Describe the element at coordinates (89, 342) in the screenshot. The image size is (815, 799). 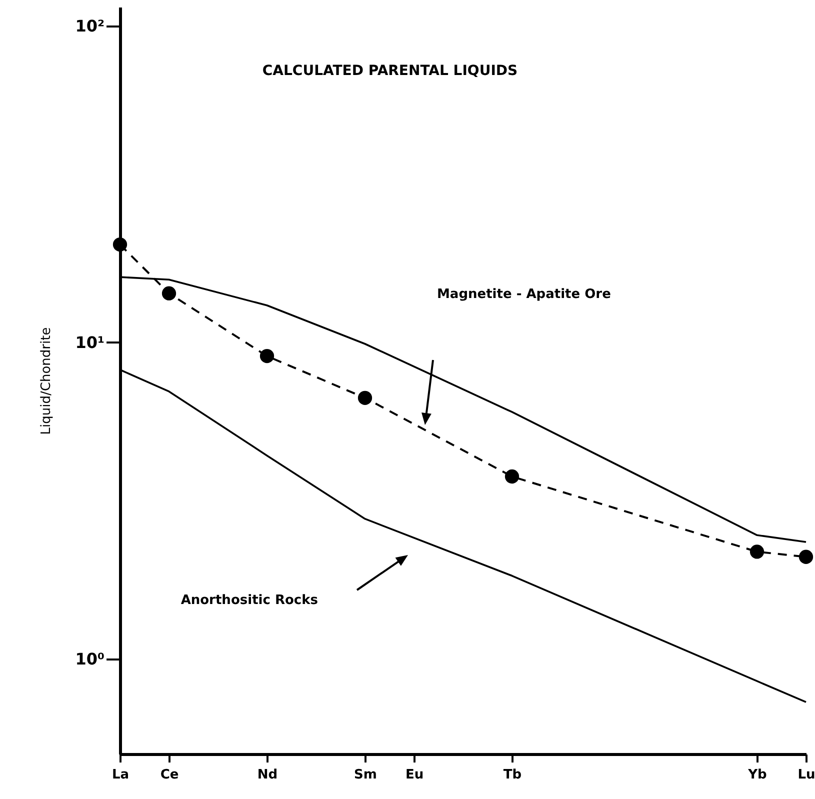
I see `y-tick-label: 10¹` at that location.